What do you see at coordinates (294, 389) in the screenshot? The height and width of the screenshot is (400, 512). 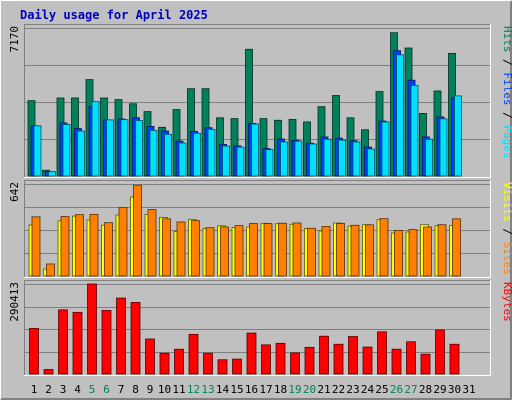 I see `day-label: 19` at bounding box center [294, 389].